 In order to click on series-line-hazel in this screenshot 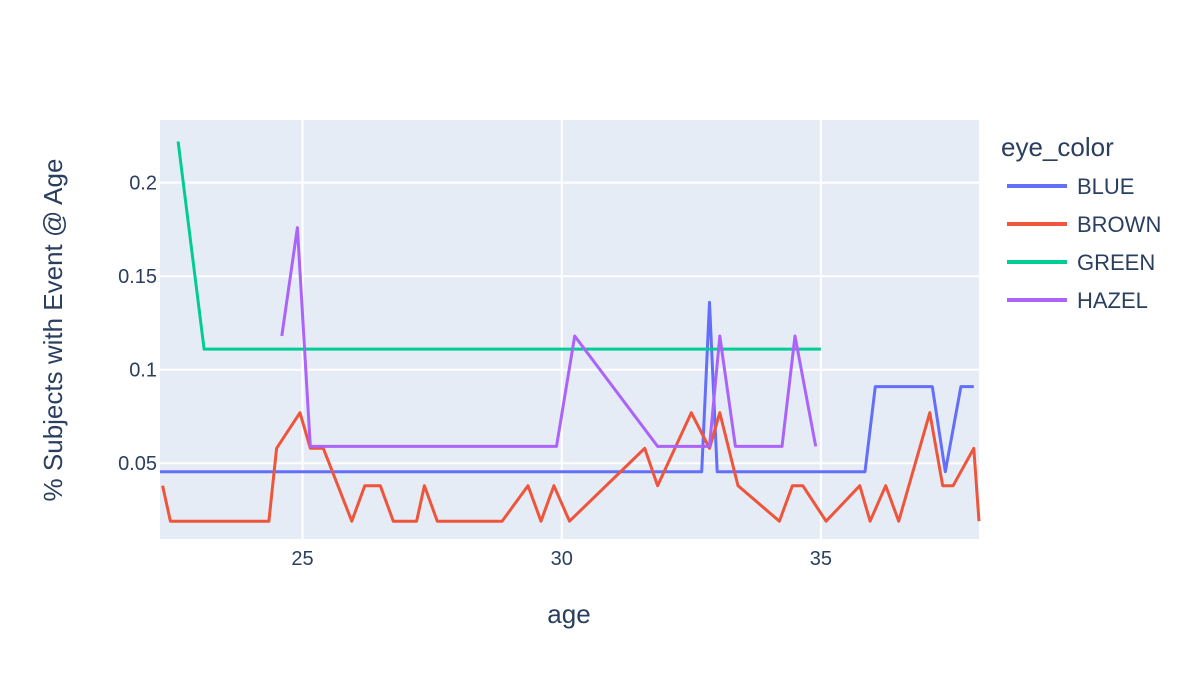, I will do `click(549, 337)`.